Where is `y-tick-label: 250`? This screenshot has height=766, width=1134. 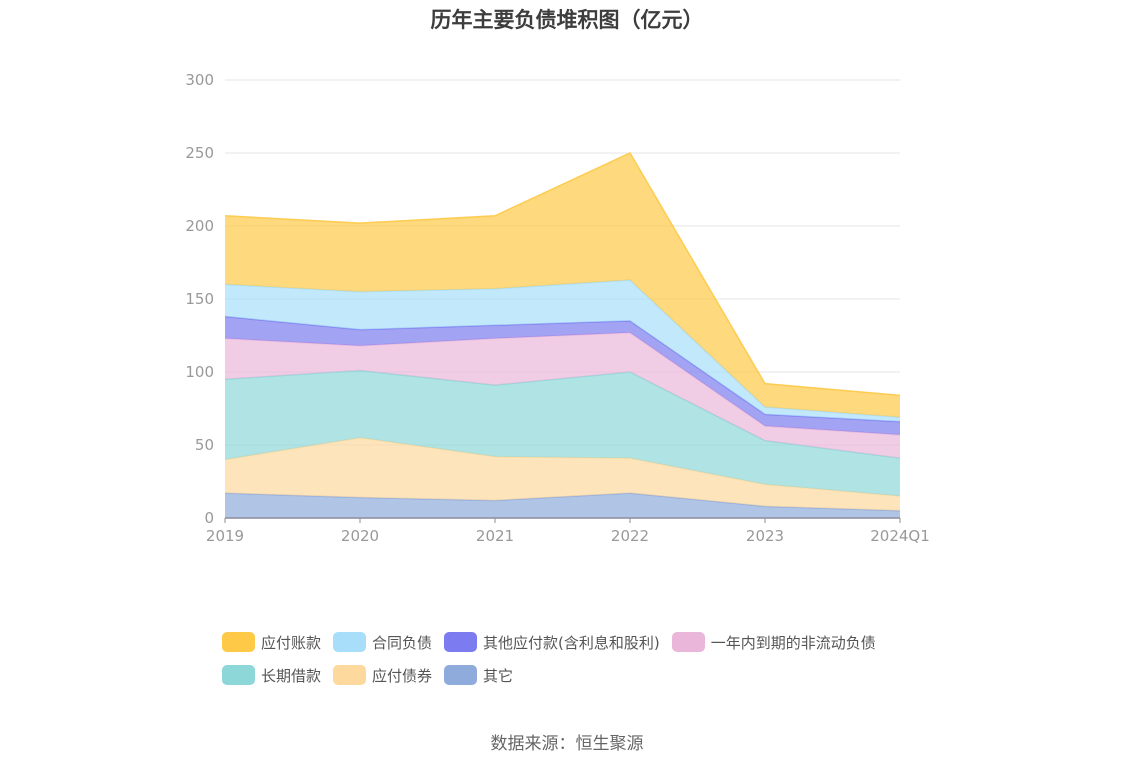 y-tick-label: 250 is located at coordinates (199, 153).